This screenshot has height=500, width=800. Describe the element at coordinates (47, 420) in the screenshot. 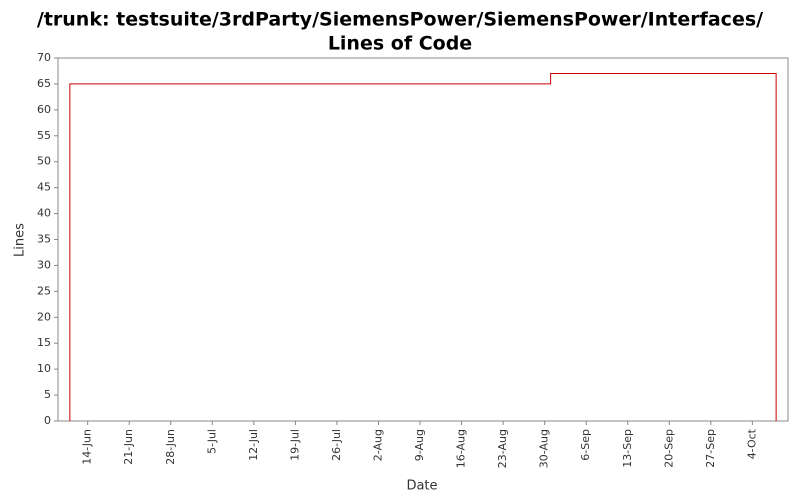

I see `y-tick-label: 0` at that location.